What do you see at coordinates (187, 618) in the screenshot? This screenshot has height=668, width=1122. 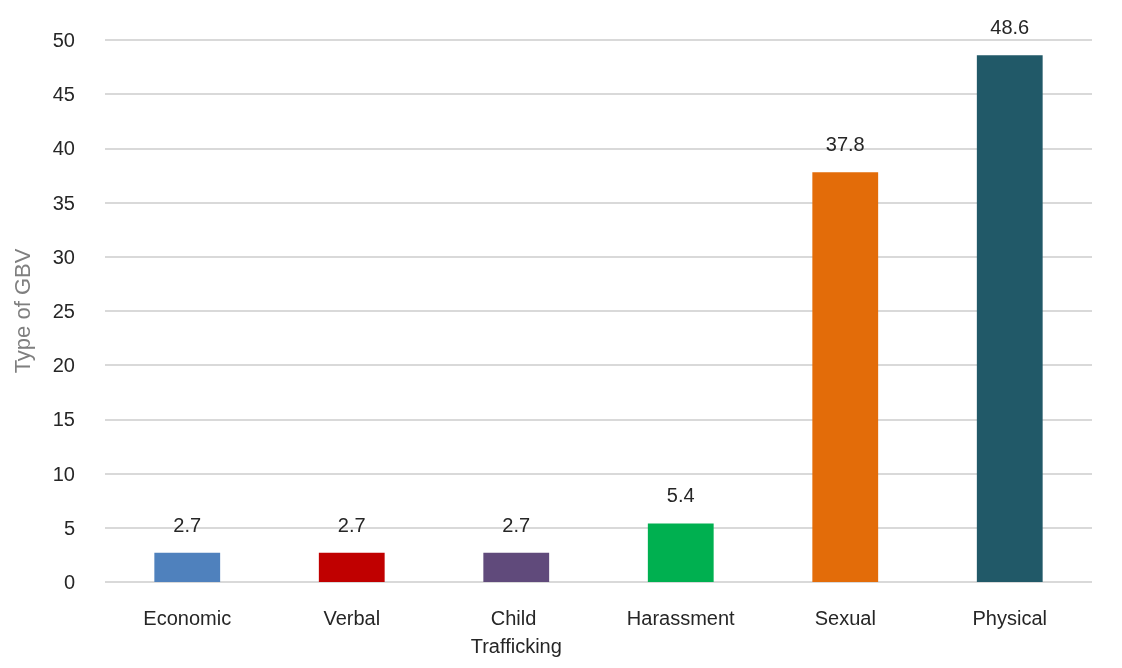 I see `x-tick-label: Economic` at bounding box center [187, 618].